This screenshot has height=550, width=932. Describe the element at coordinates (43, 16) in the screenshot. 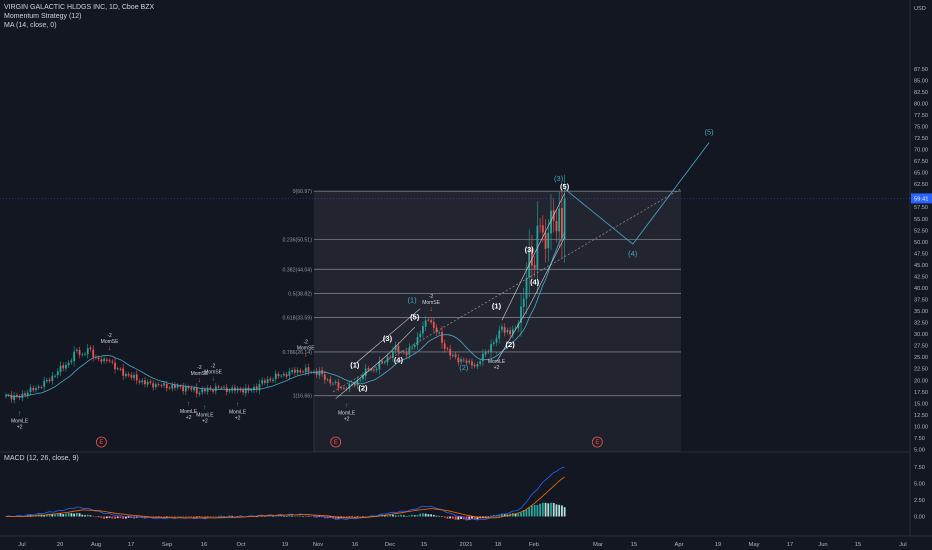

I see `strategy-legend: Momentum Strategy (12)` at that location.